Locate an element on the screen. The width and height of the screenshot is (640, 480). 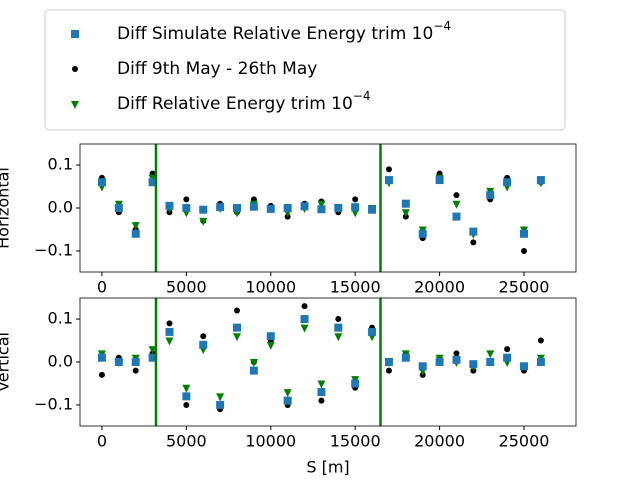
x-axis-label: S [m] is located at coordinates (327, 467).